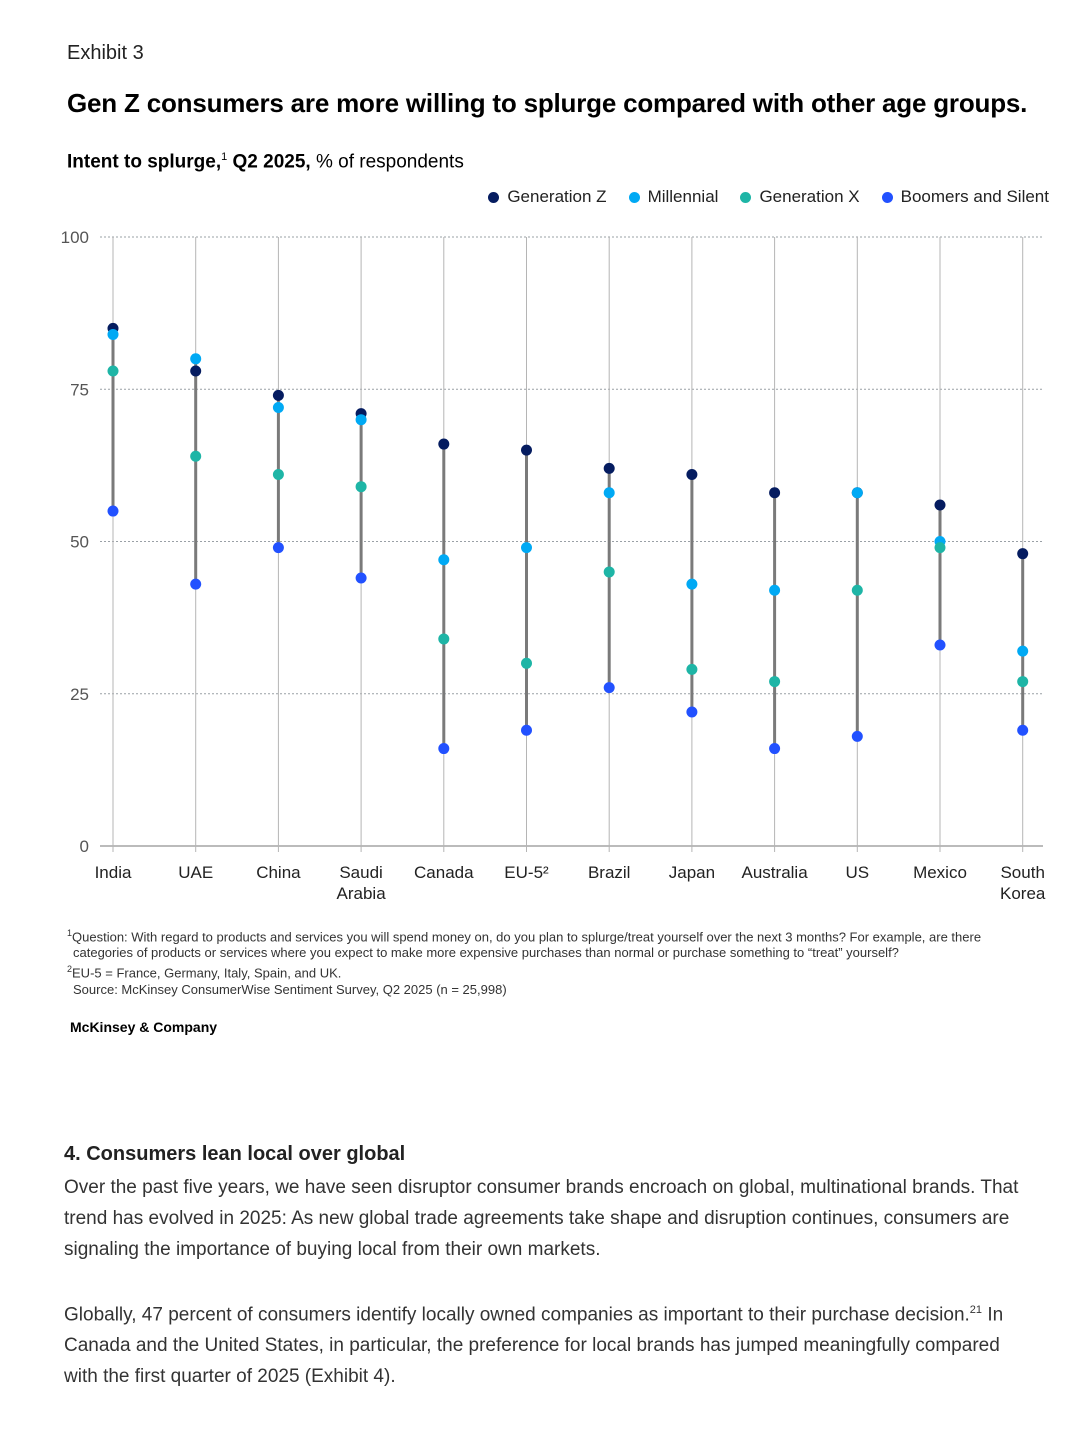  Describe the element at coordinates (79, 694) in the screenshot. I see `y-tick-label-25: 25` at that location.